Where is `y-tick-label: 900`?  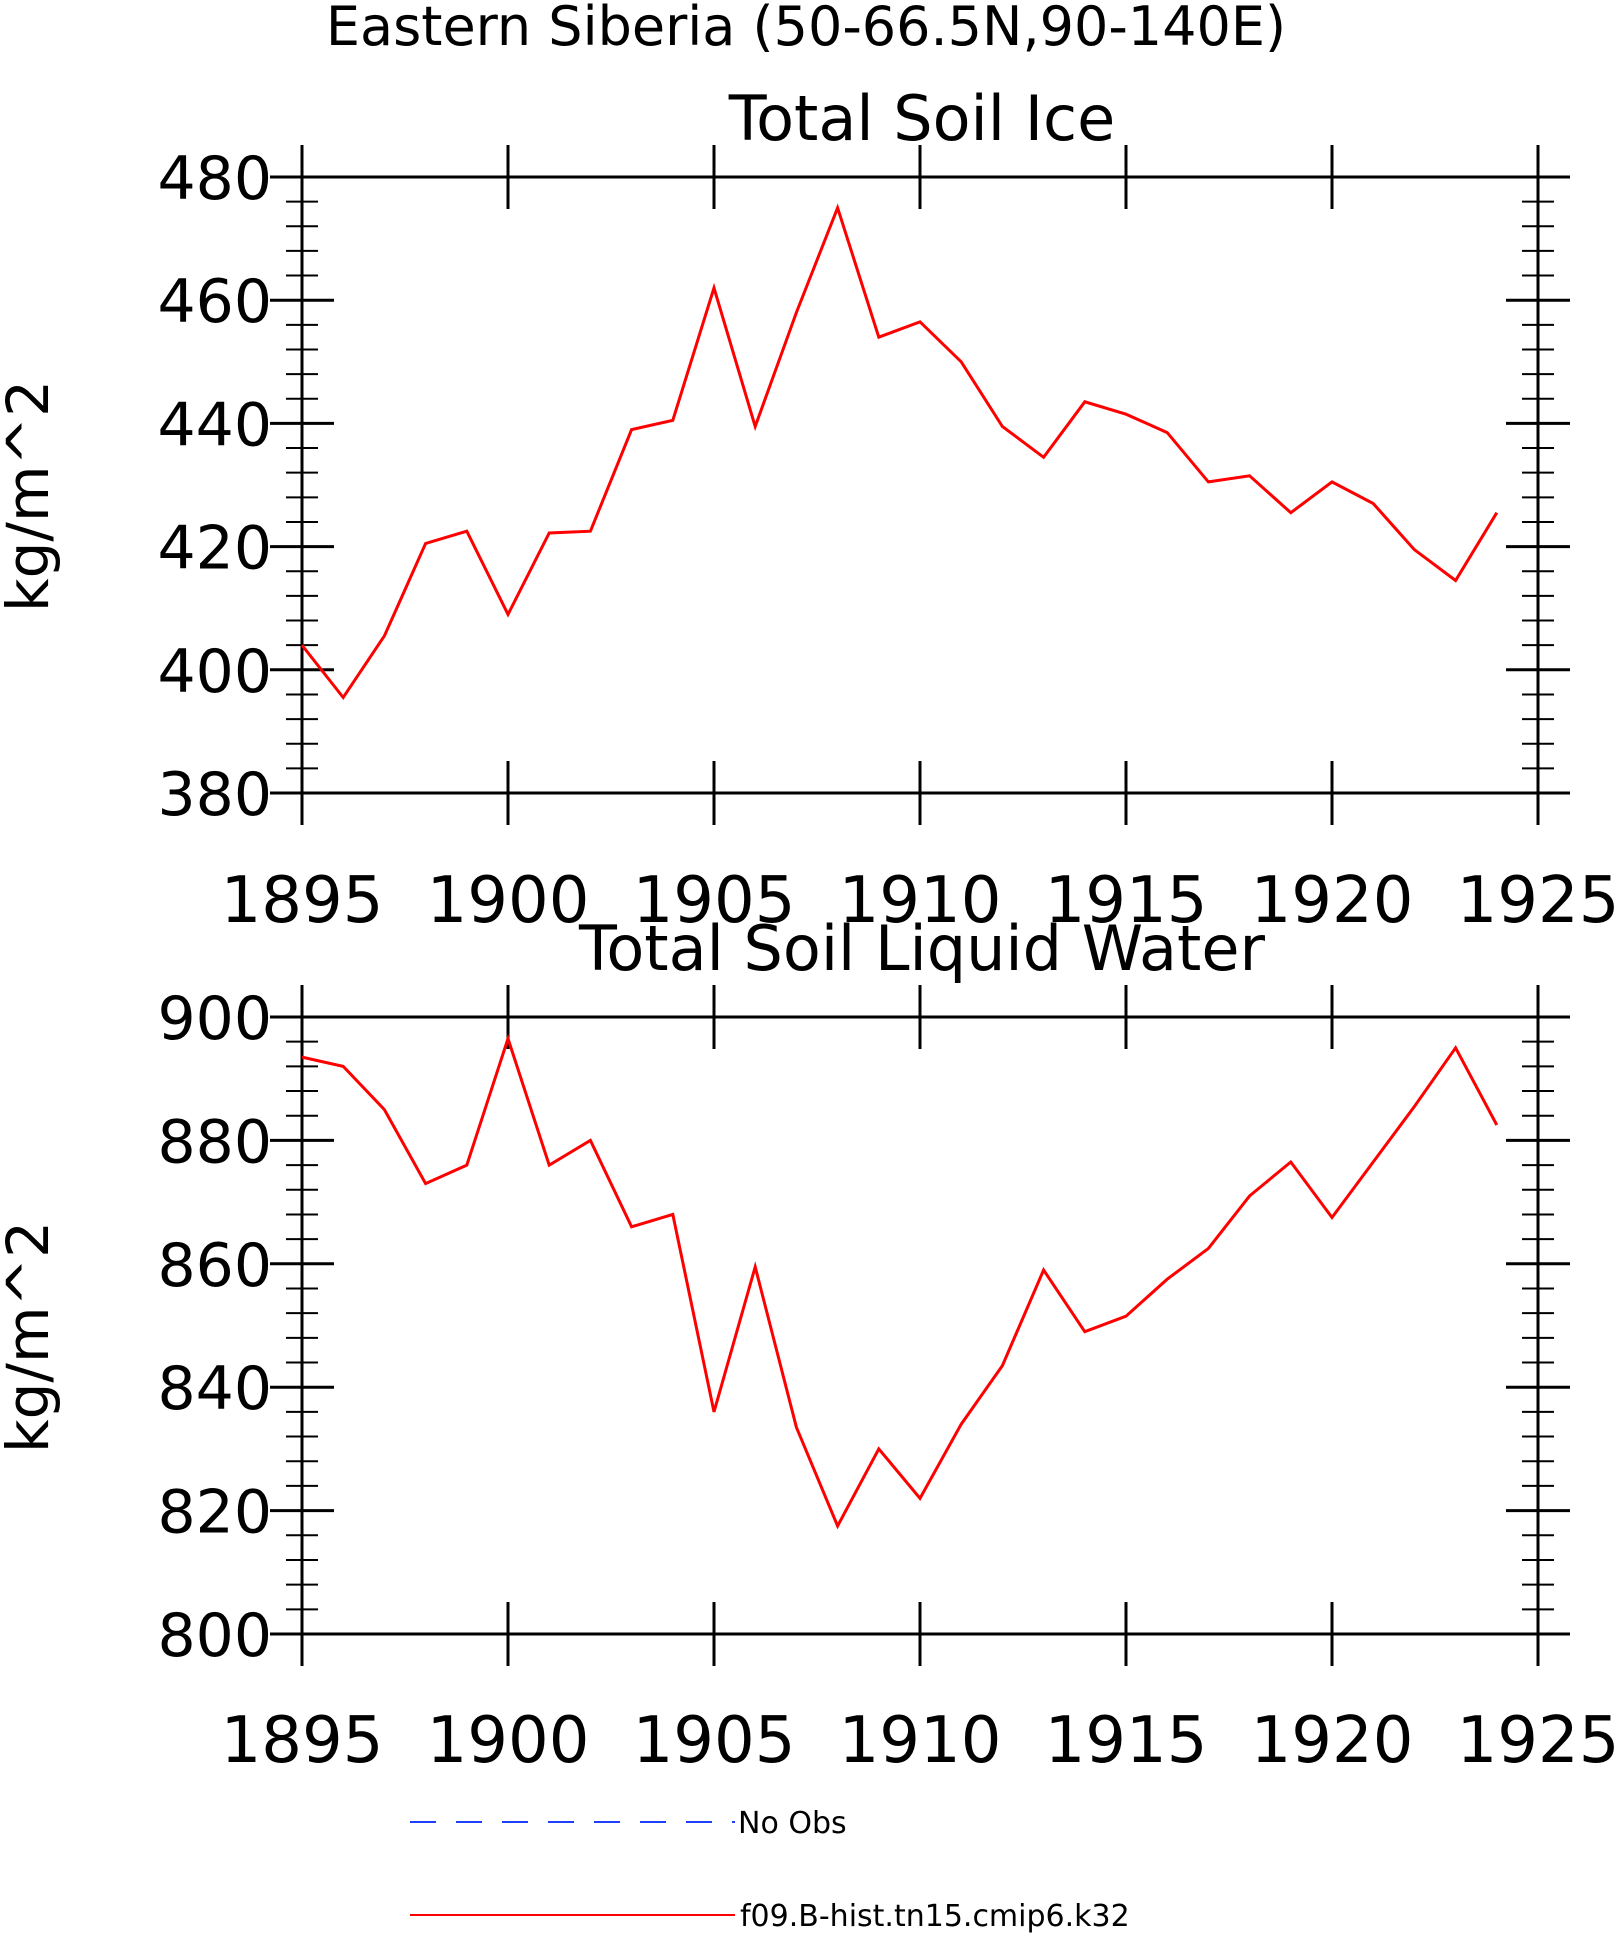
y-tick-label: 900 is located at coordinates (214, 1019).